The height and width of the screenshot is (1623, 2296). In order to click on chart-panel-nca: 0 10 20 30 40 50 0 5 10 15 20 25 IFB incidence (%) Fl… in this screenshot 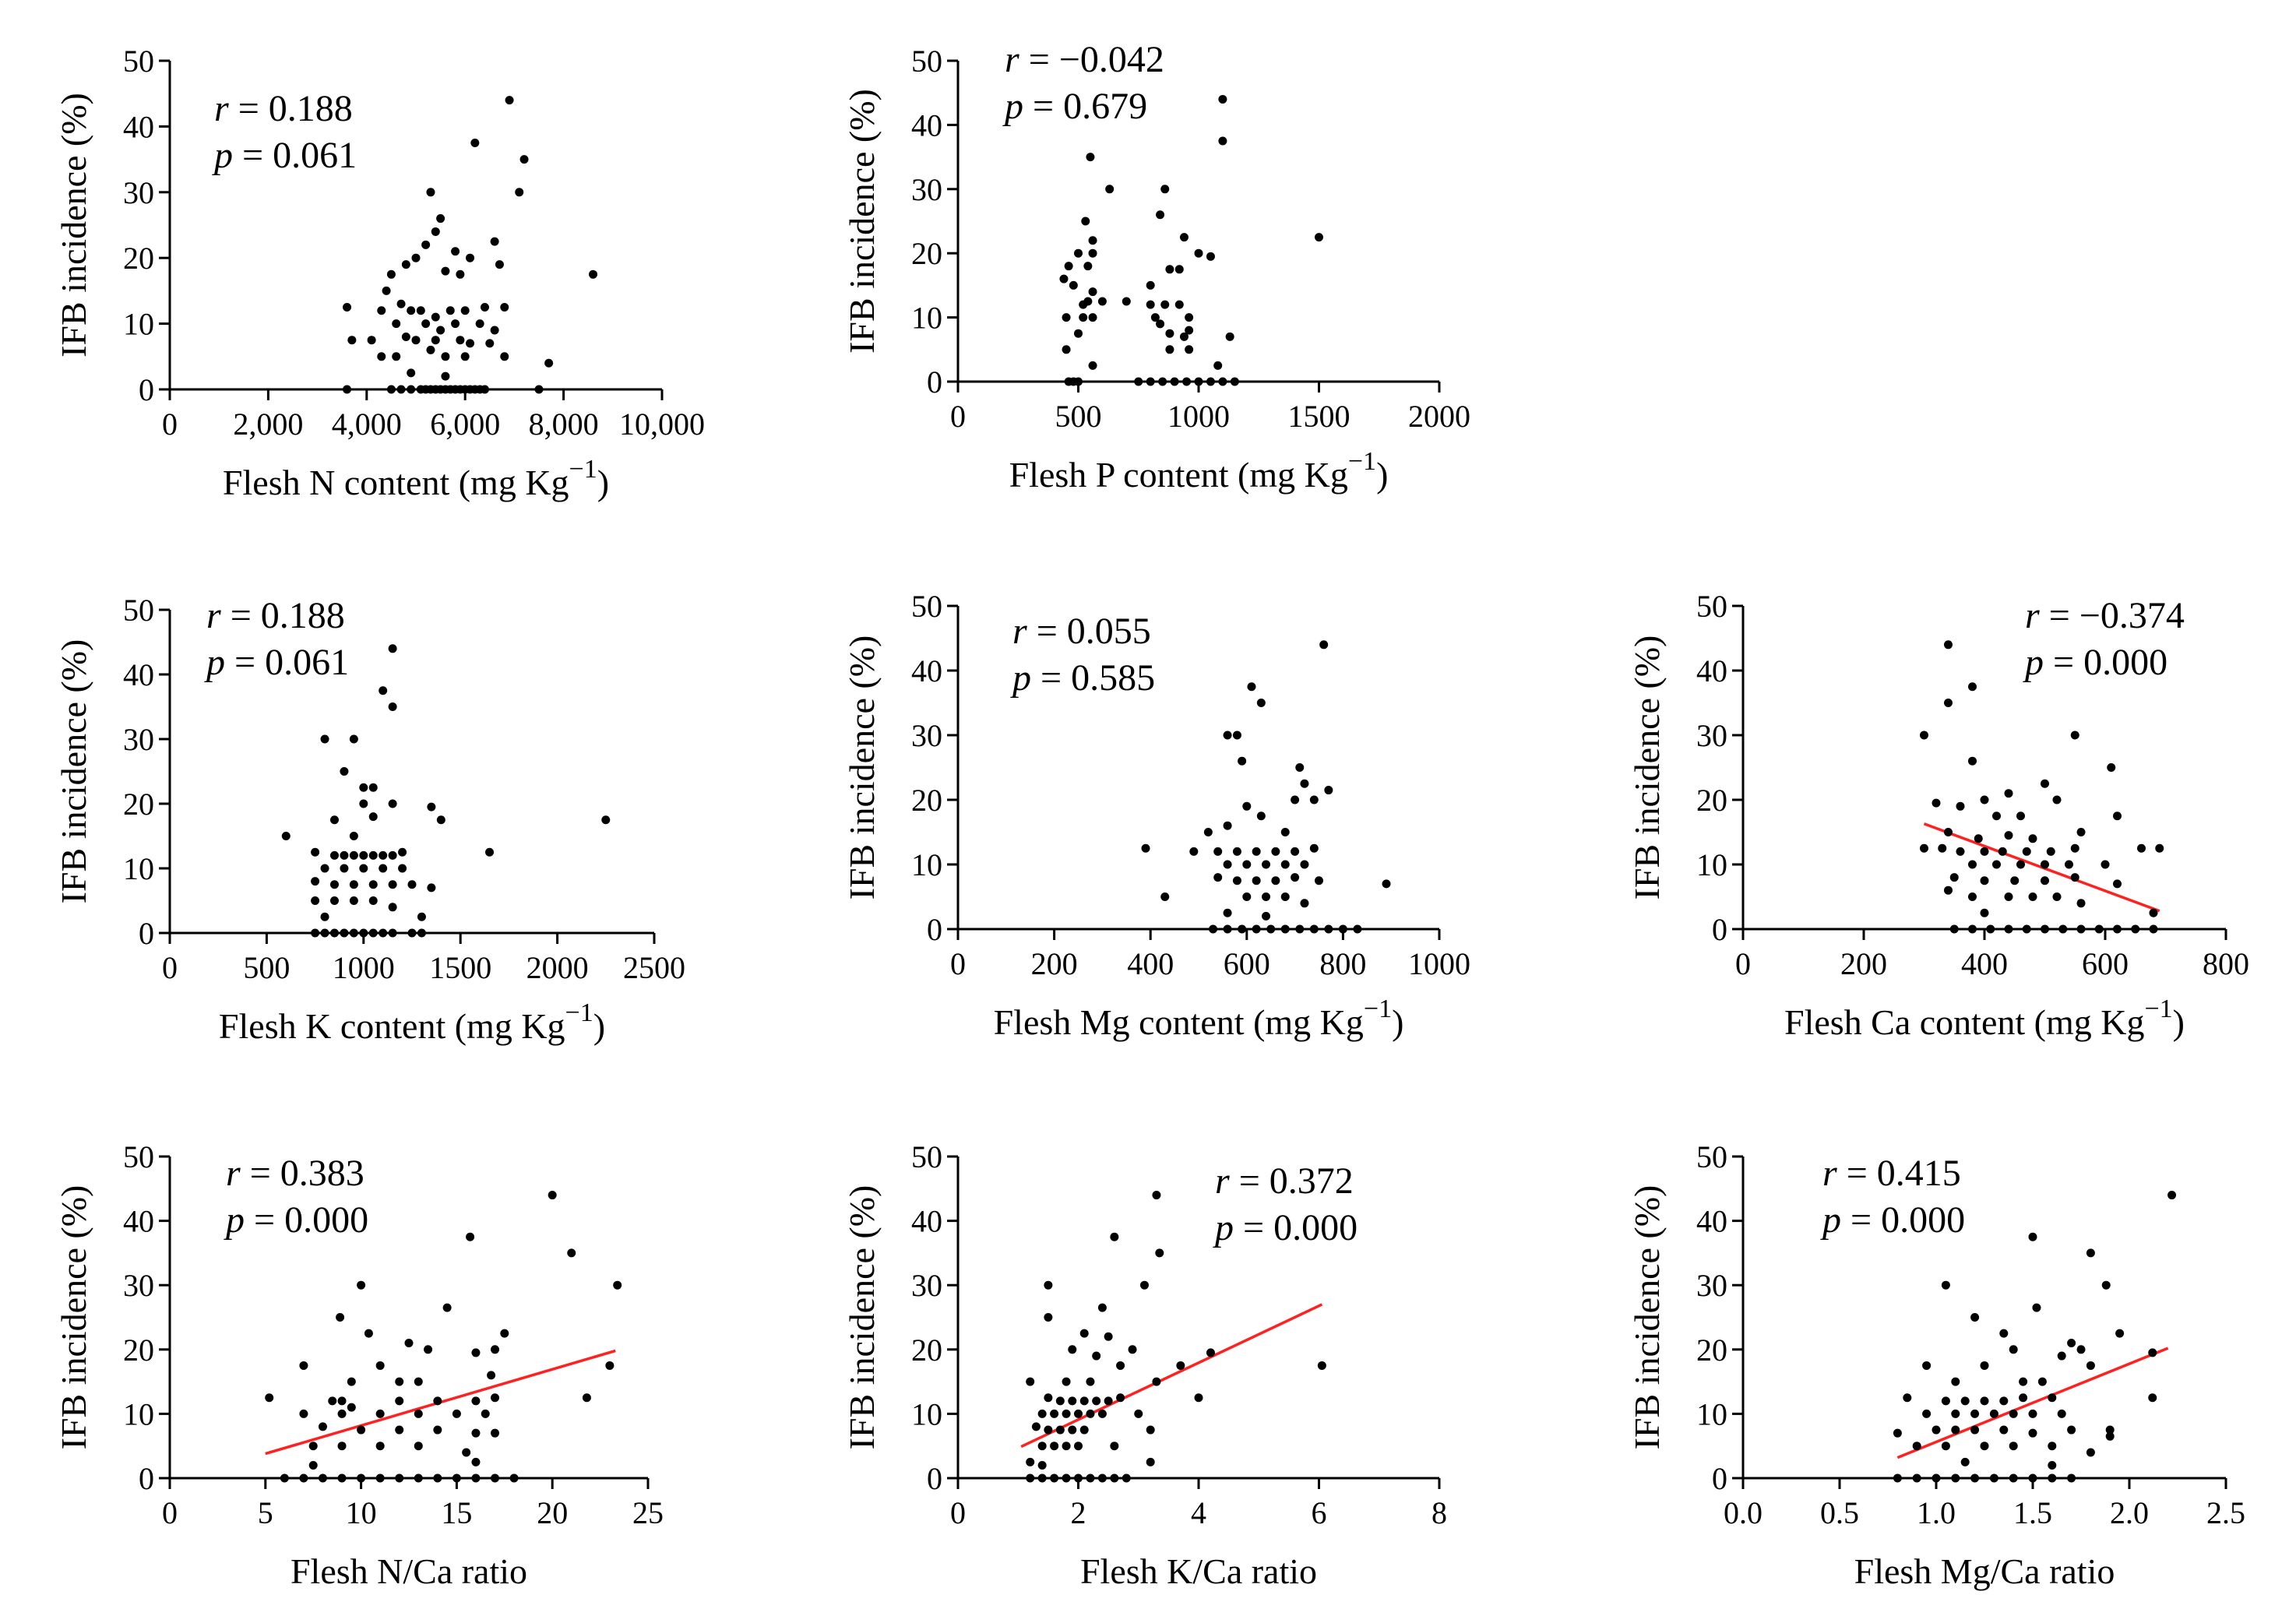, I will do `click(359, 1365)`.